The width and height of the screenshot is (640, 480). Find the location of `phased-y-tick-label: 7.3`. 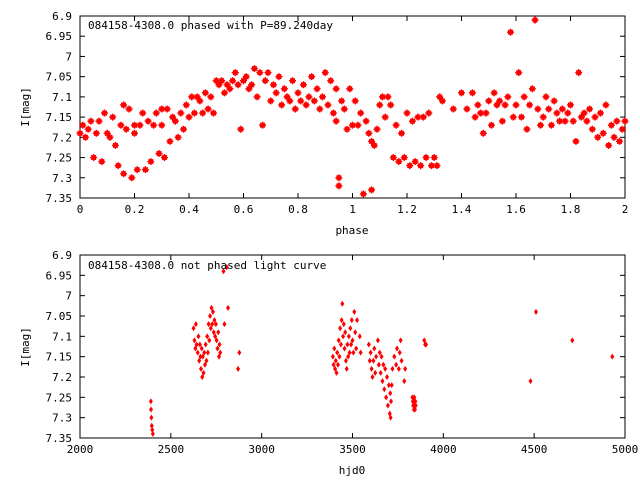

phased-y-tick-label: 7.3 is located at coordinates (62, 178).